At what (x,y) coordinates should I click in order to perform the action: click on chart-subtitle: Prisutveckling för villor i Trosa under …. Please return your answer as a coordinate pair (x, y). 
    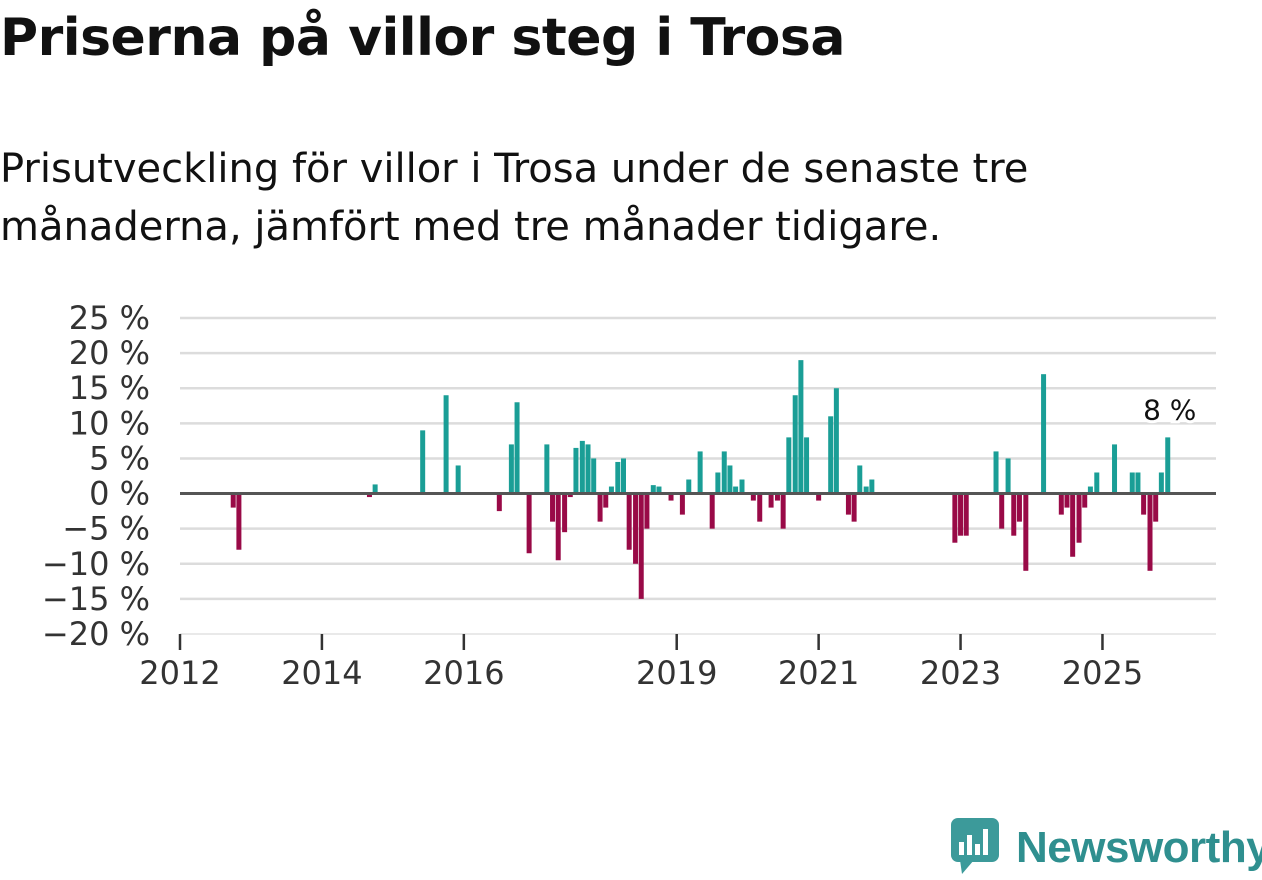
    Looking at the image, I should click on (514, 198).